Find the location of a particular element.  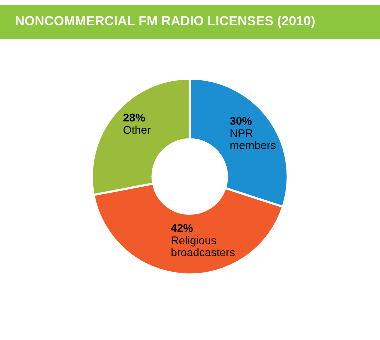

data-label: 42% is located at coordinates (182, 228).